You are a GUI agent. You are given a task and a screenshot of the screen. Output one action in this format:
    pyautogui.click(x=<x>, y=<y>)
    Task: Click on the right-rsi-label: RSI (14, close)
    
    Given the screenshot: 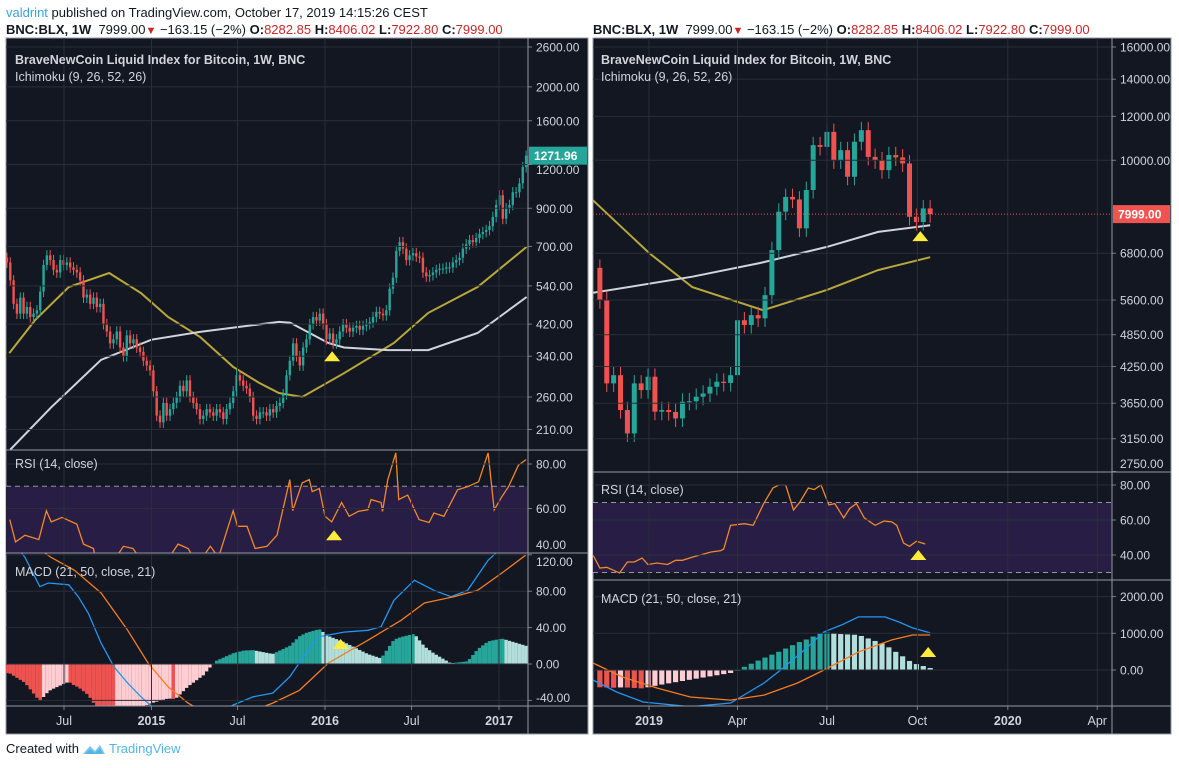 What is the action you would take?
    pyautogui.click(x=642, y=490)
    